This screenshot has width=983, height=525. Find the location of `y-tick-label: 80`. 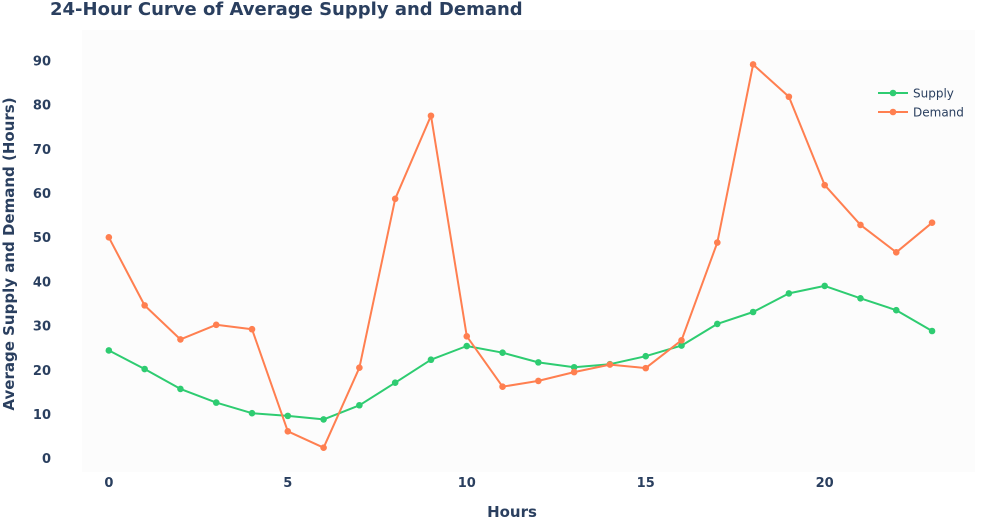

y-tick-label: 80 is located at coordinates (42, 106).